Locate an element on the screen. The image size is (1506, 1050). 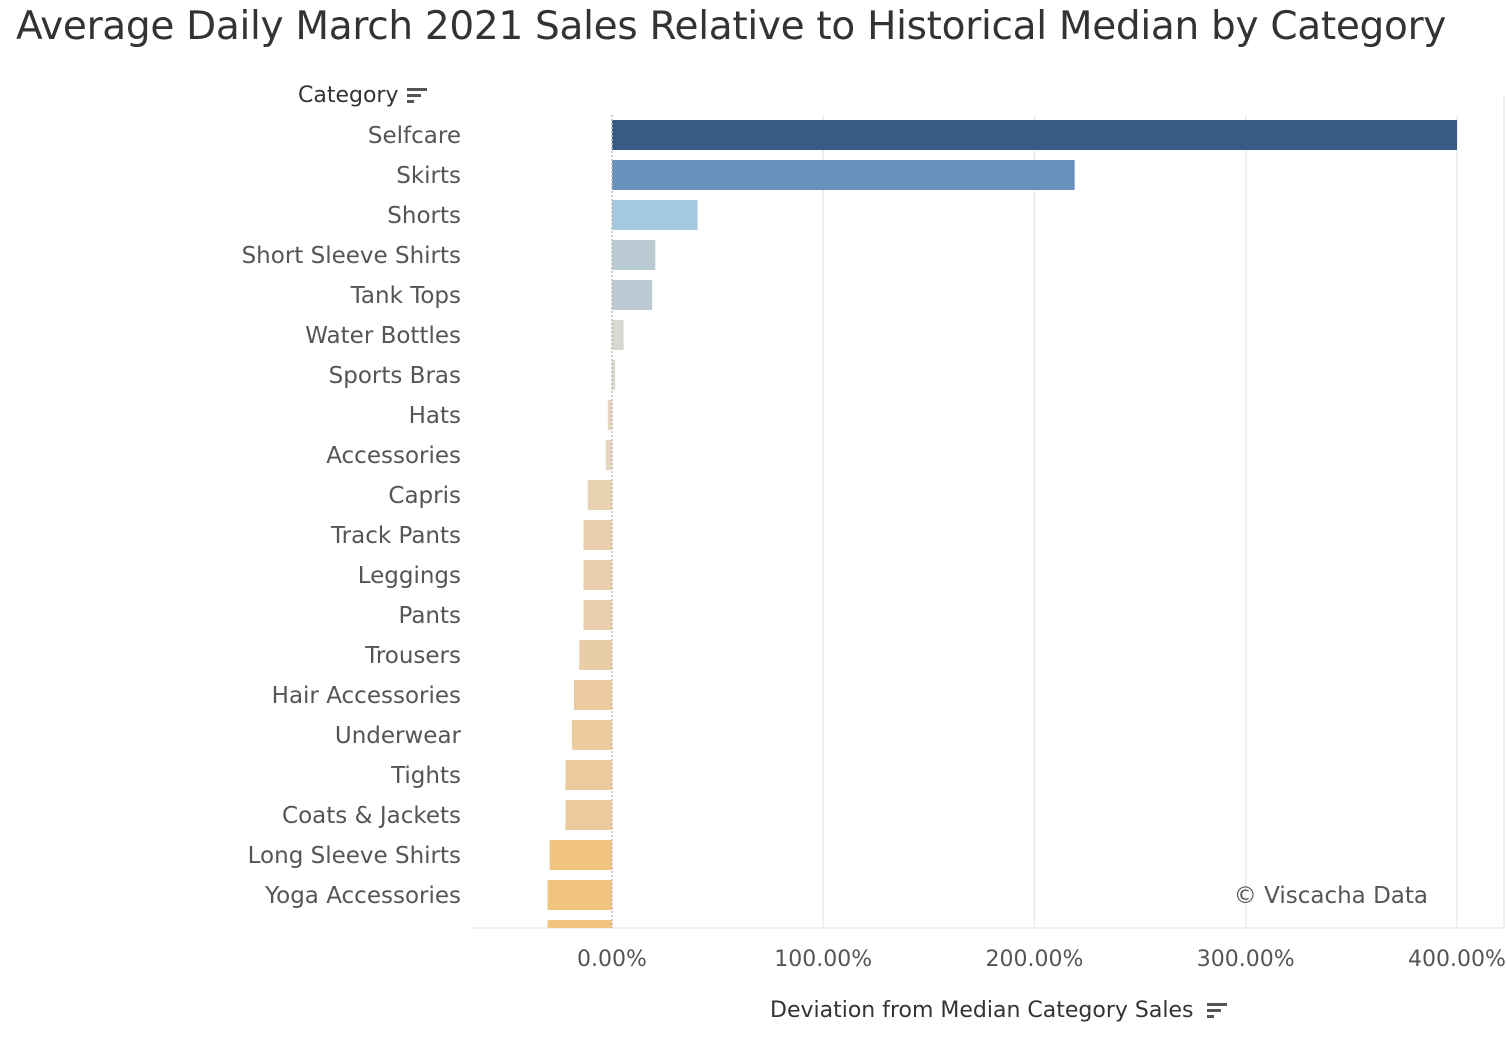
category-label: Sports Bras is located at coordinates (395, 376).